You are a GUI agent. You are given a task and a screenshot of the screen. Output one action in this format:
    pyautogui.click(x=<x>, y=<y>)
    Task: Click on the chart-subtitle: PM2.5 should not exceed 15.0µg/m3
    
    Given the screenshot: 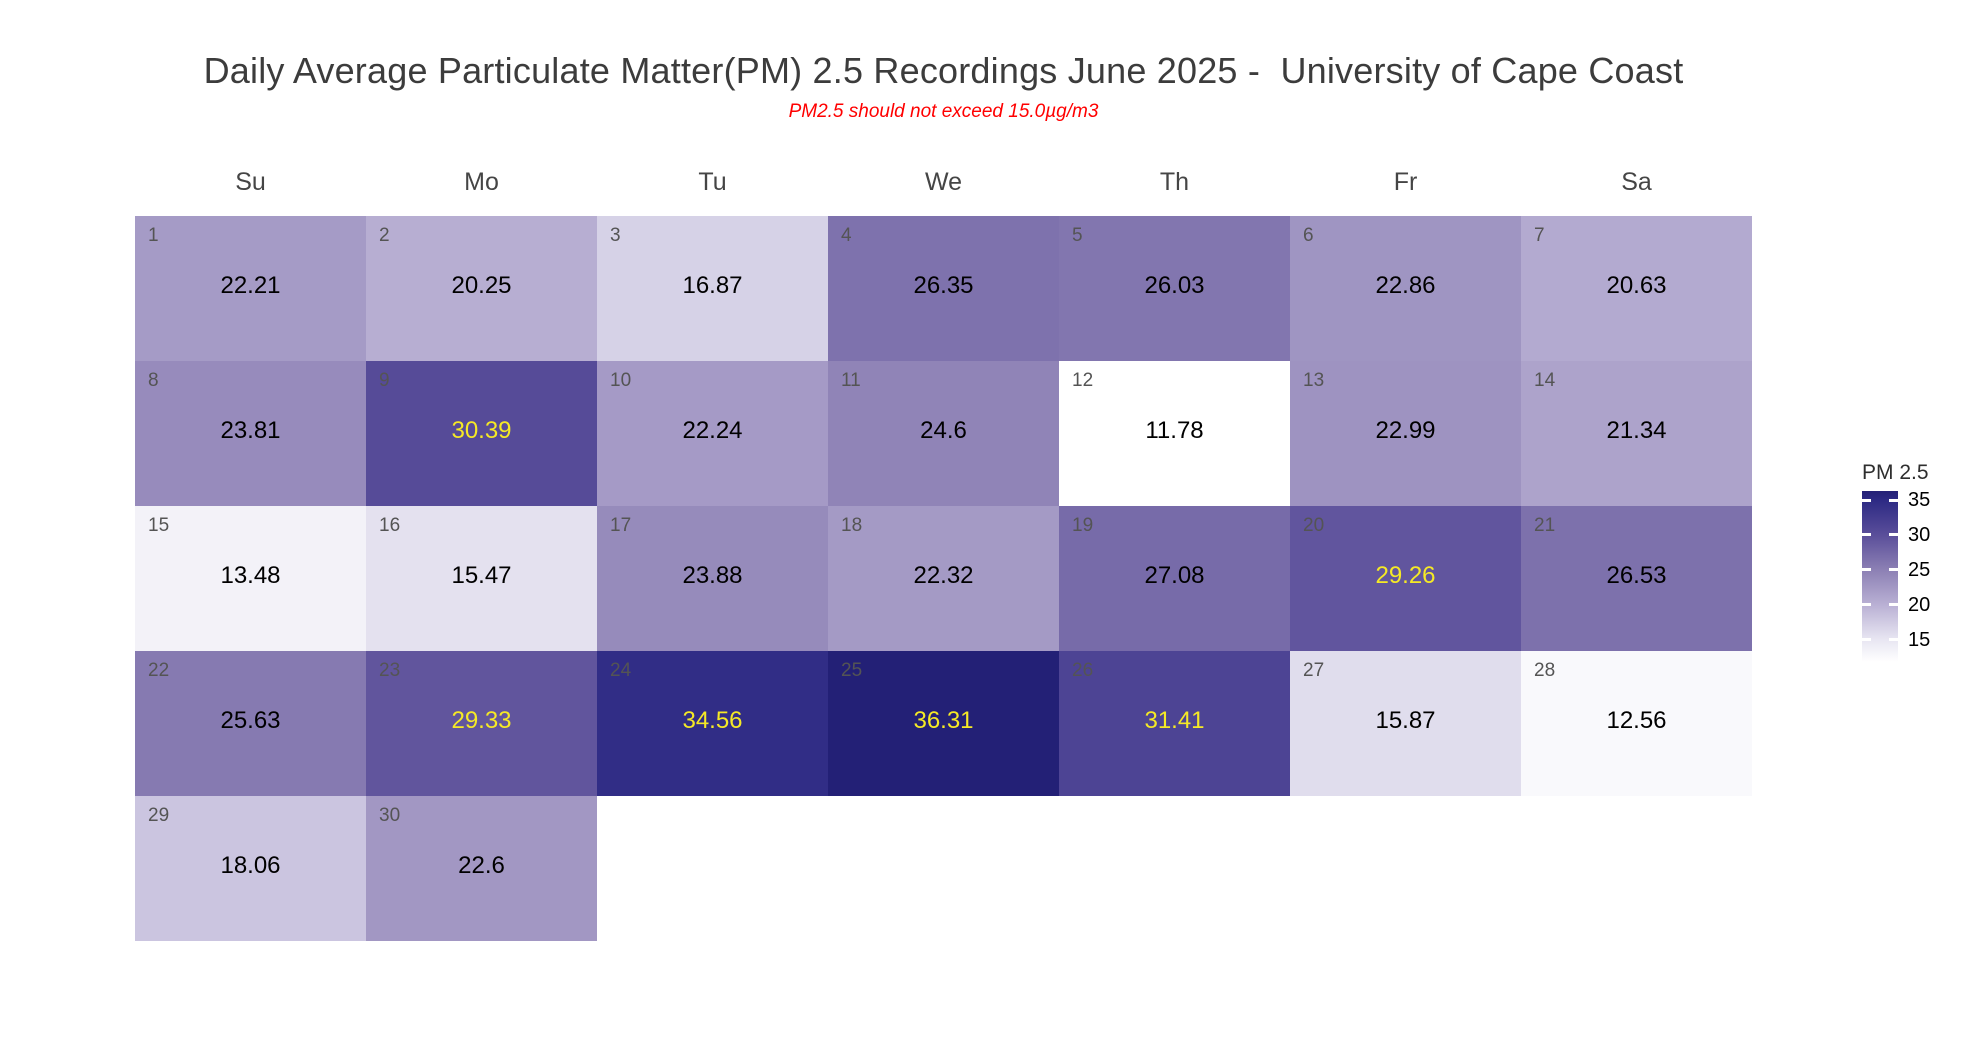 What is the action you would take?
    pyautogui.click(x=943, y=111)
    